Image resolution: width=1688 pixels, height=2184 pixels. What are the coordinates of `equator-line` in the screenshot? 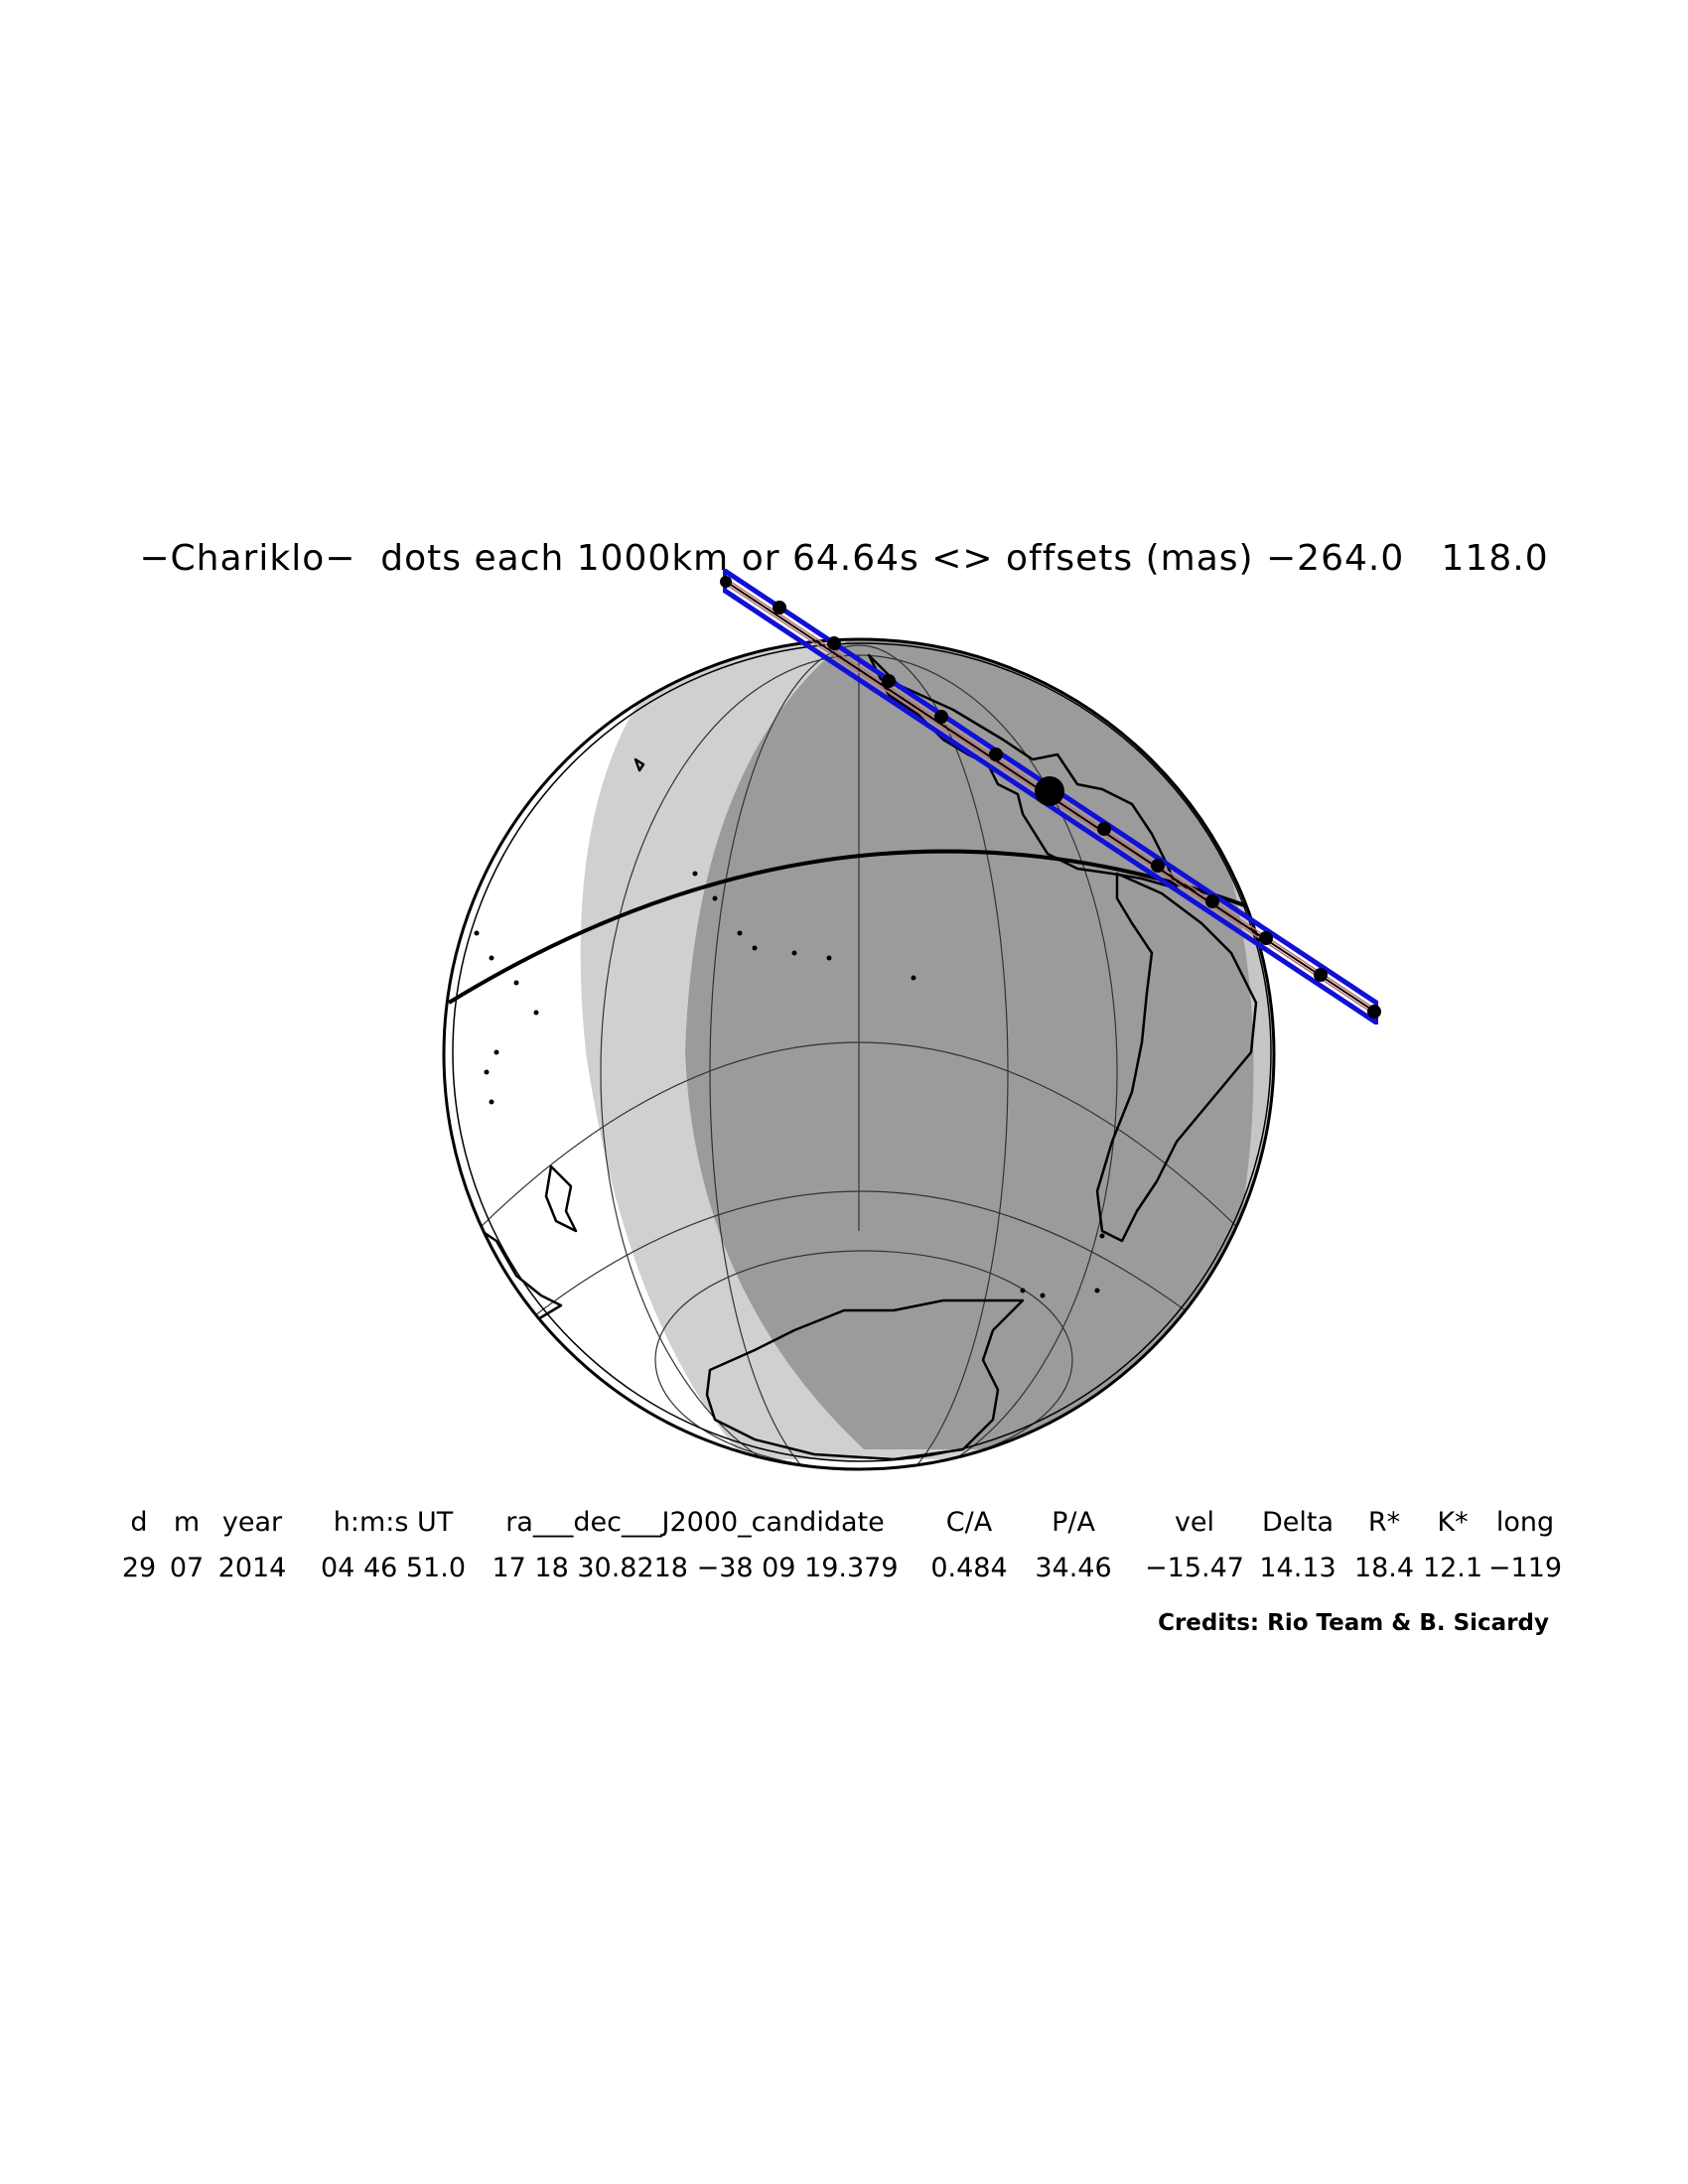 It's located at (857, 927).